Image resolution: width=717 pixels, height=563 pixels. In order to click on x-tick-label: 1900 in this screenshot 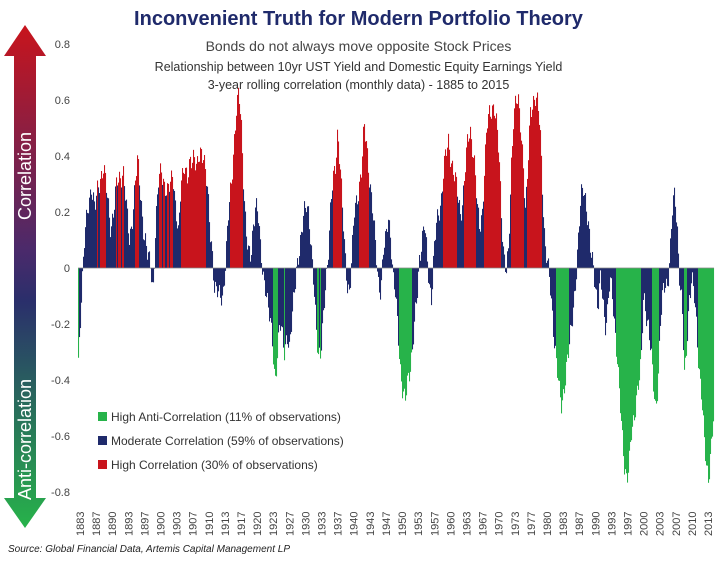, I will do `click(162, 524)`.